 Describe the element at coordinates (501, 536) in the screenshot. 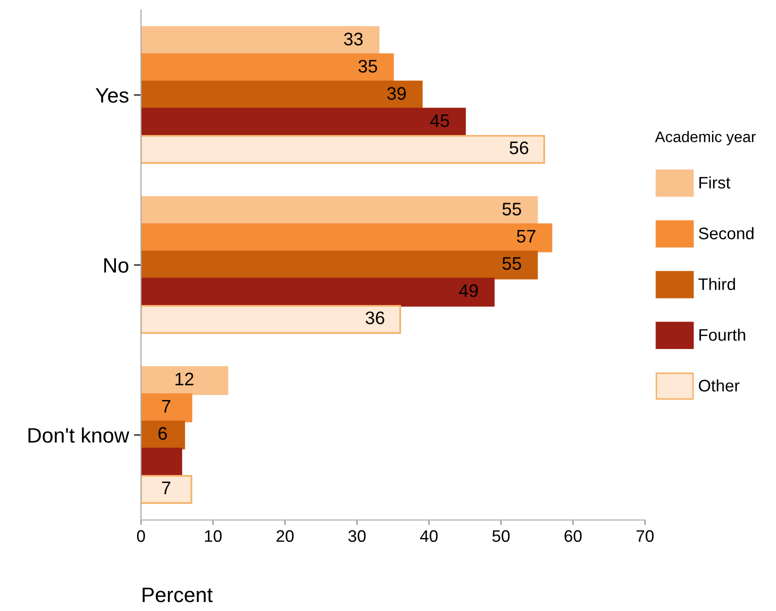

I see `x-tick-label: 50` at that location.